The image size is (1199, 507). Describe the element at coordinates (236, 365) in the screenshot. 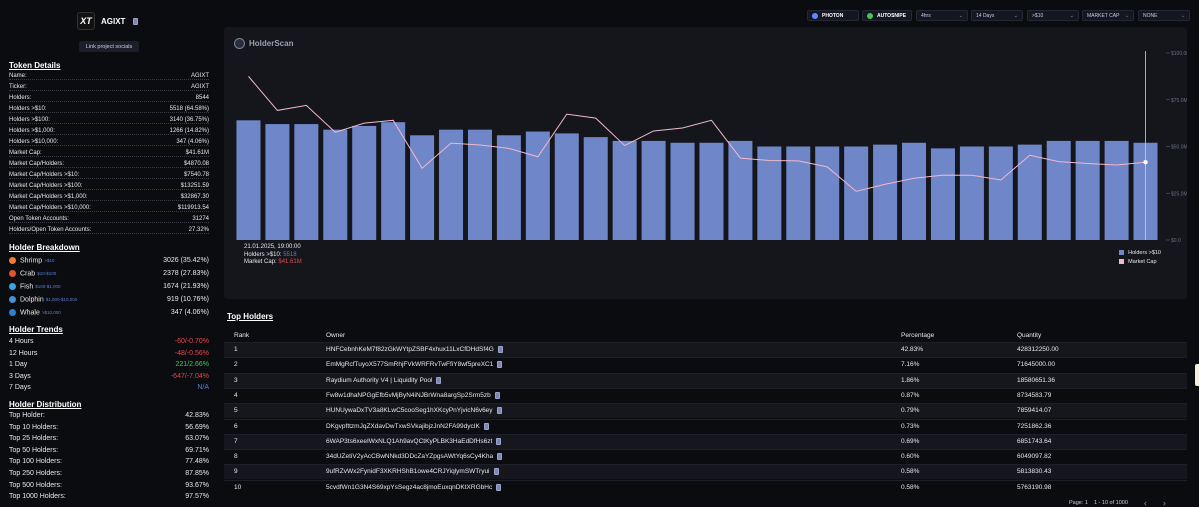

I see `holder-rank: 2` at that location.